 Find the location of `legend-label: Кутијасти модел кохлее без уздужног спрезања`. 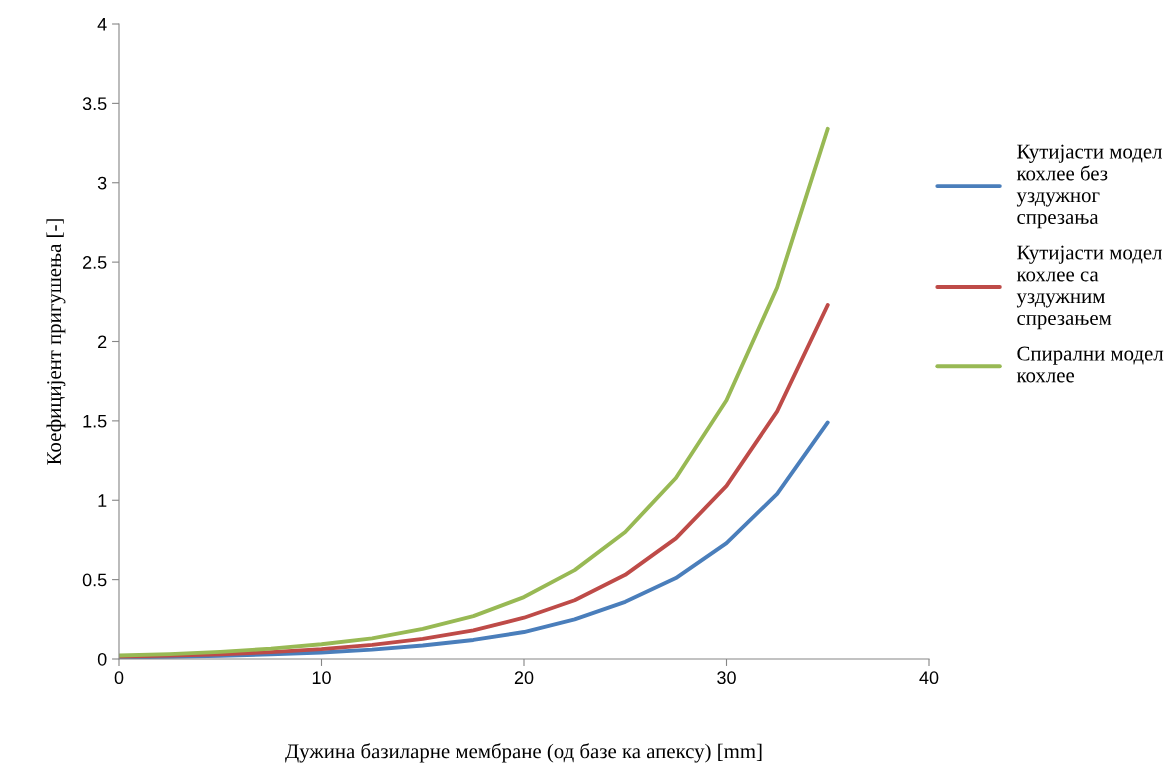

legend-label: Кутијасти модел кохлее без уздужног спрезања is located at coordinates (1089, 186).